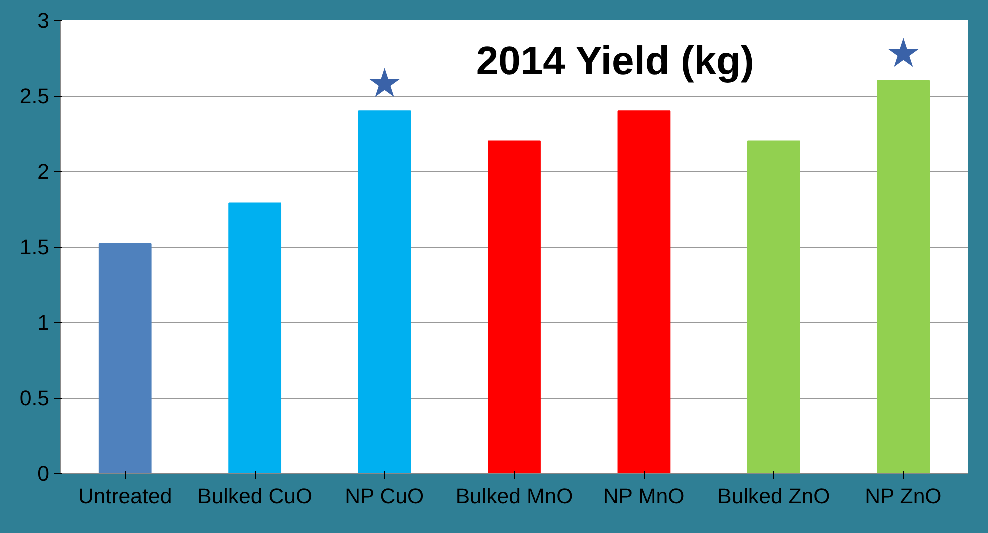  Describe the element at coordinates (255, 496) in the screenshot. I see `x-tick-label: Bulked CuO` at that location.